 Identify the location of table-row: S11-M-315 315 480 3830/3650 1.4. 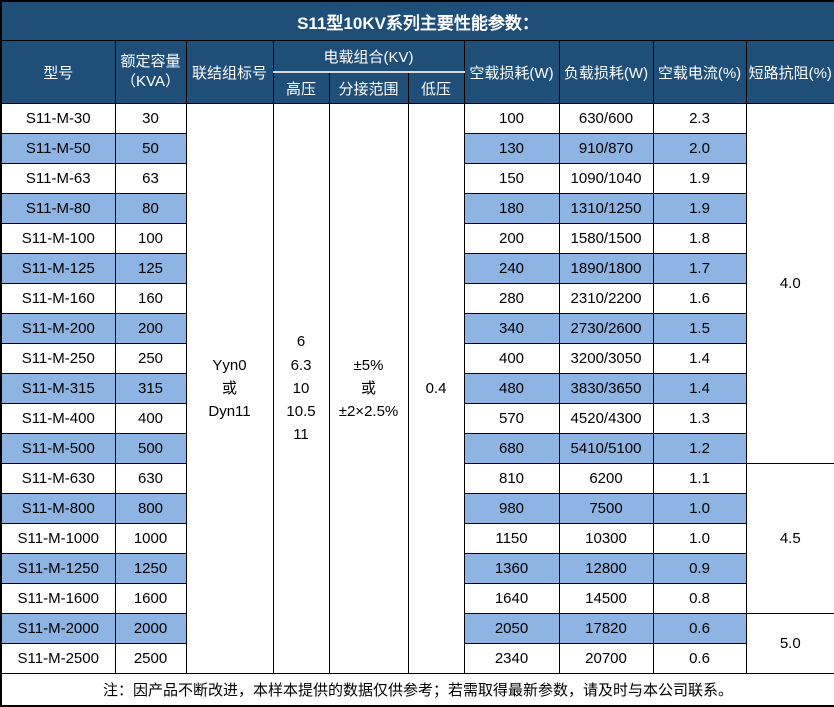
(417, 388).